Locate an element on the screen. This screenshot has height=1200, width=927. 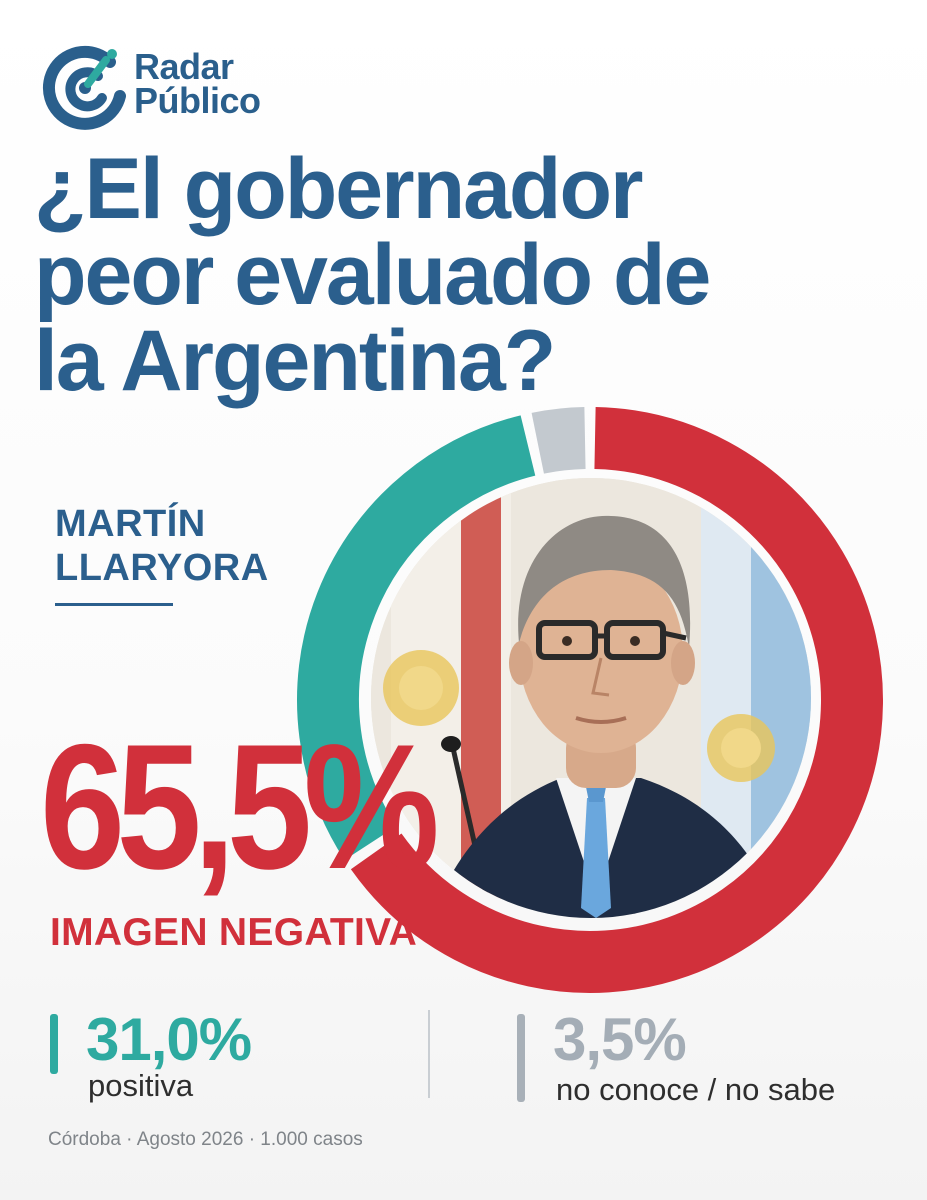
unknown-marker is located at coordinates (521, 1058).